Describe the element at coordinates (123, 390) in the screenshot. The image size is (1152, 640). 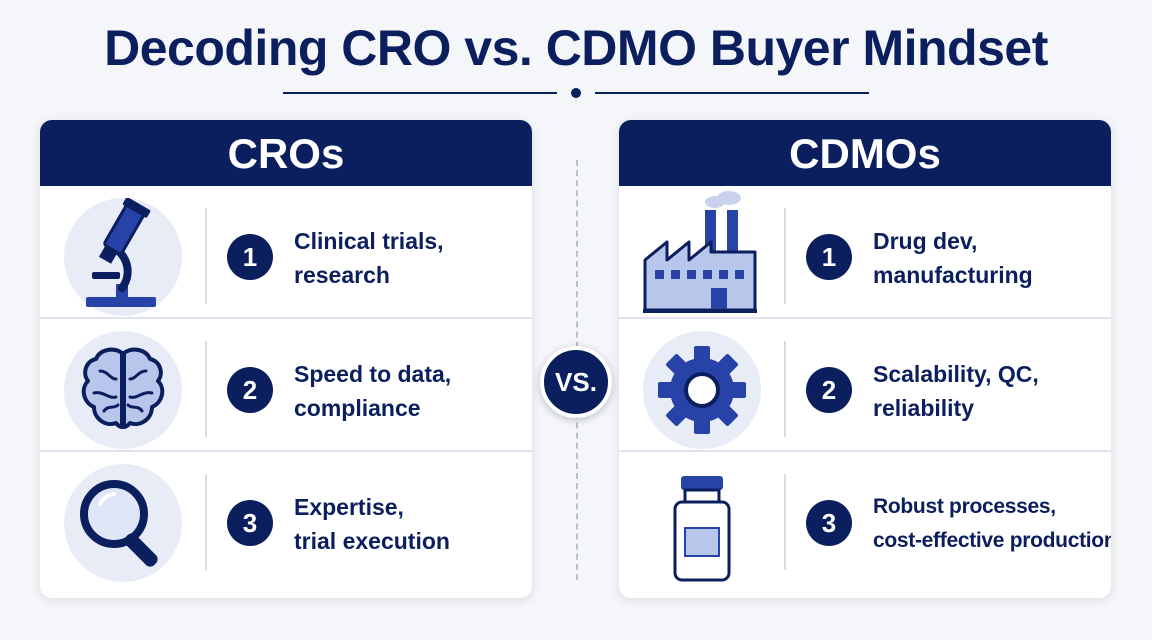
I see `brain-icon` at that location.